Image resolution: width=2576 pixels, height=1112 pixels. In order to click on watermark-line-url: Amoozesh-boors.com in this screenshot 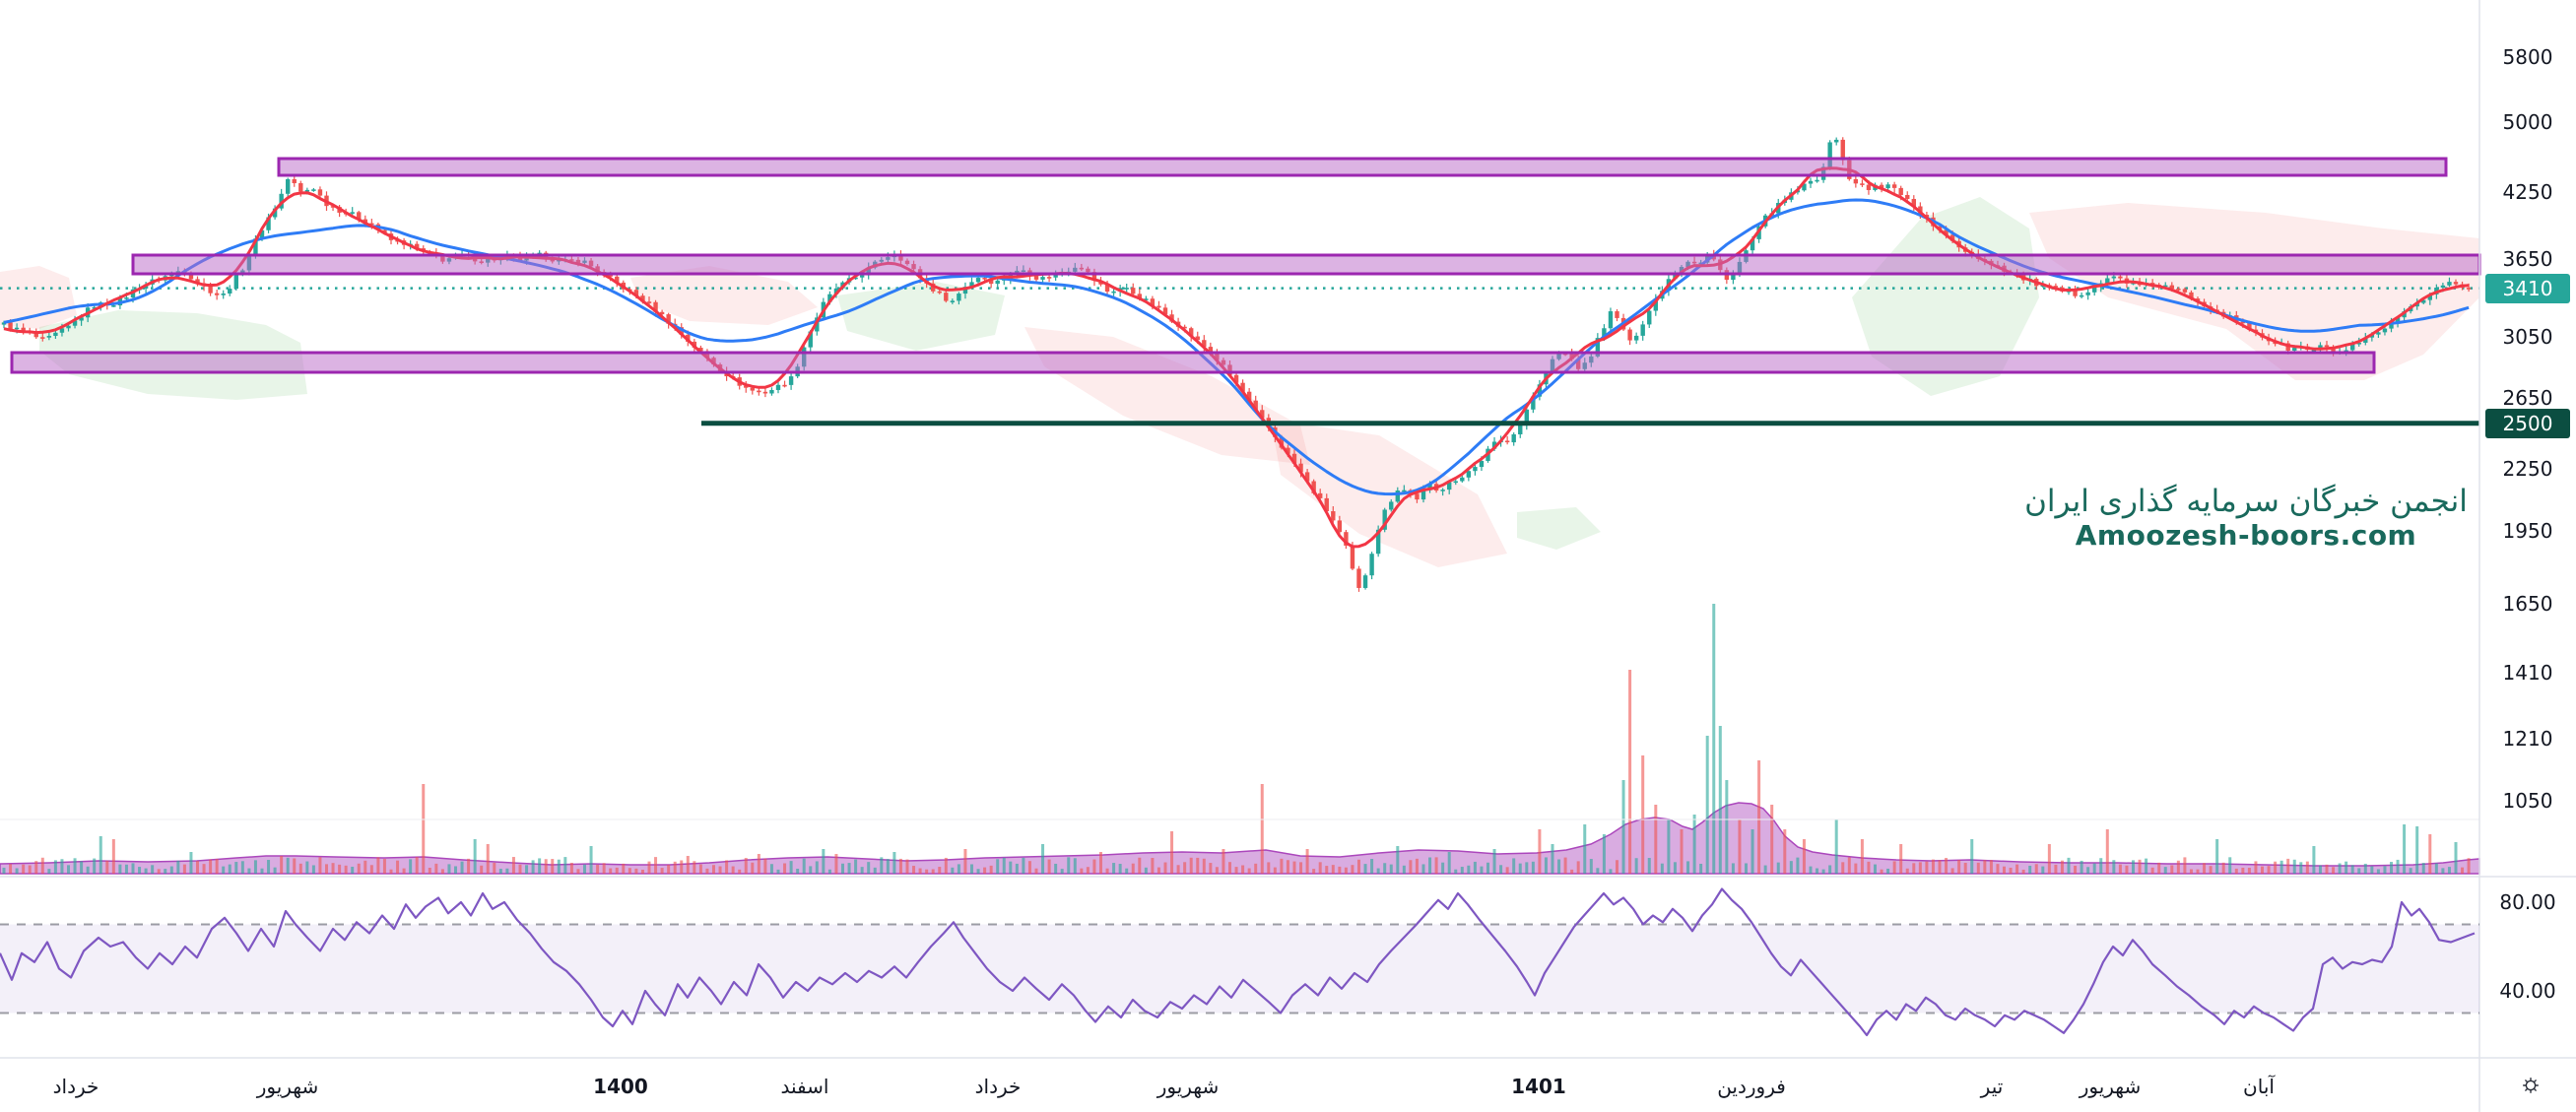, I will do `click(2246, 535)`.